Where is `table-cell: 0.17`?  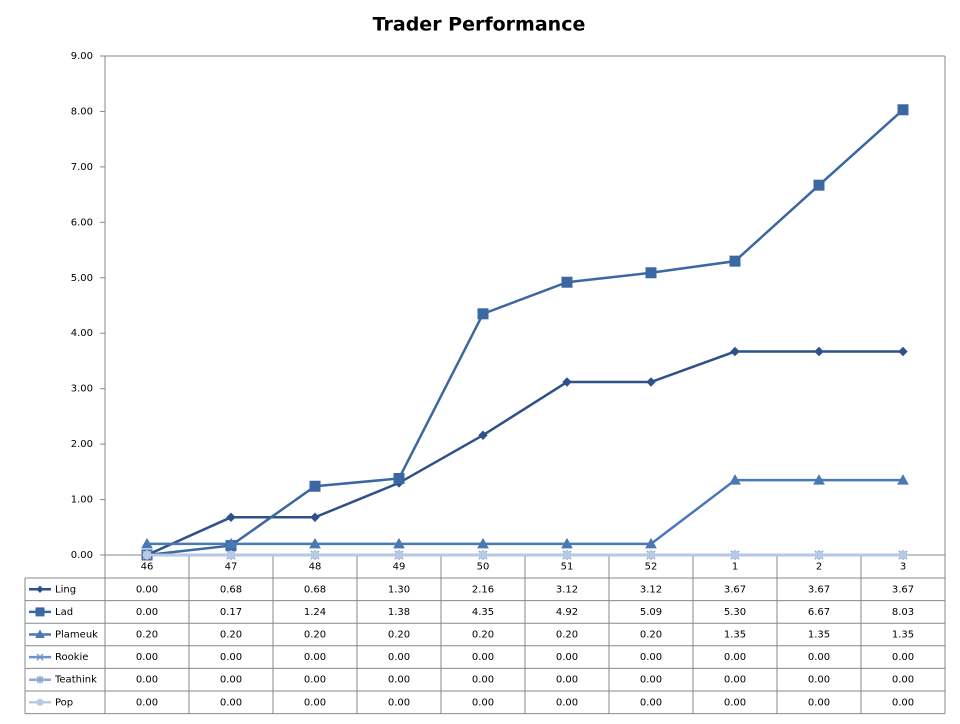
table-cell: 0.17 is located at coordinates (231, 612).